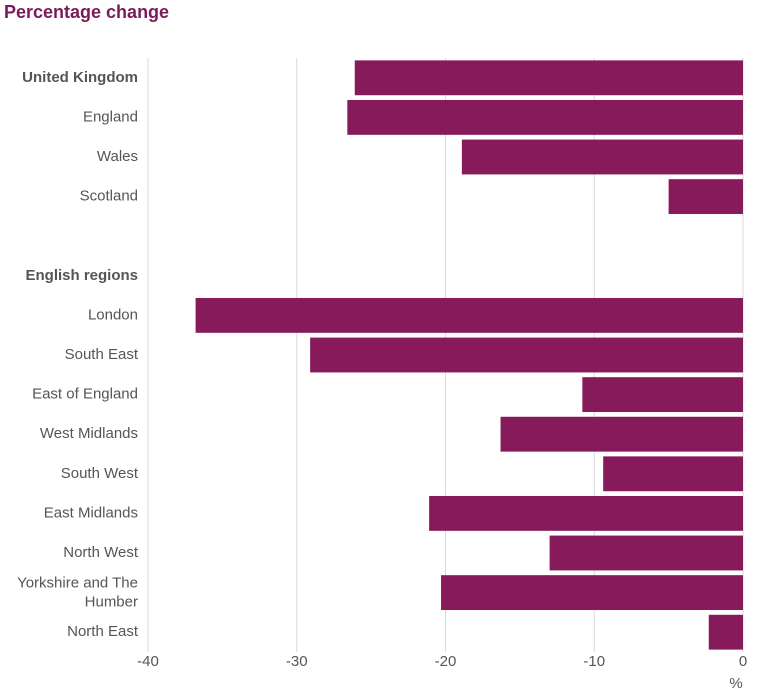  I want to click on y-tick-label: North West, so click(101, 552).